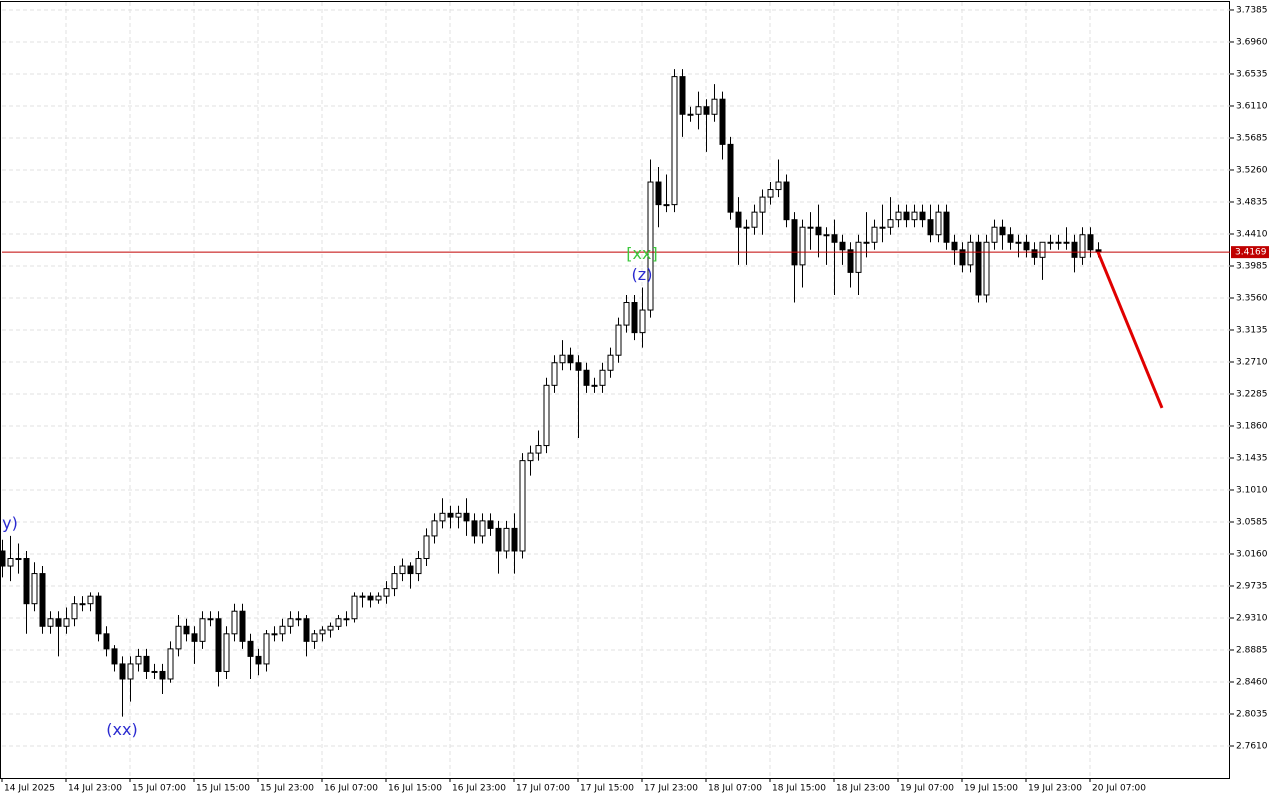  Describe the element at coordinates (1252, 298) in the screenshot. I see `y-tick-label: 3.3560` at that location.